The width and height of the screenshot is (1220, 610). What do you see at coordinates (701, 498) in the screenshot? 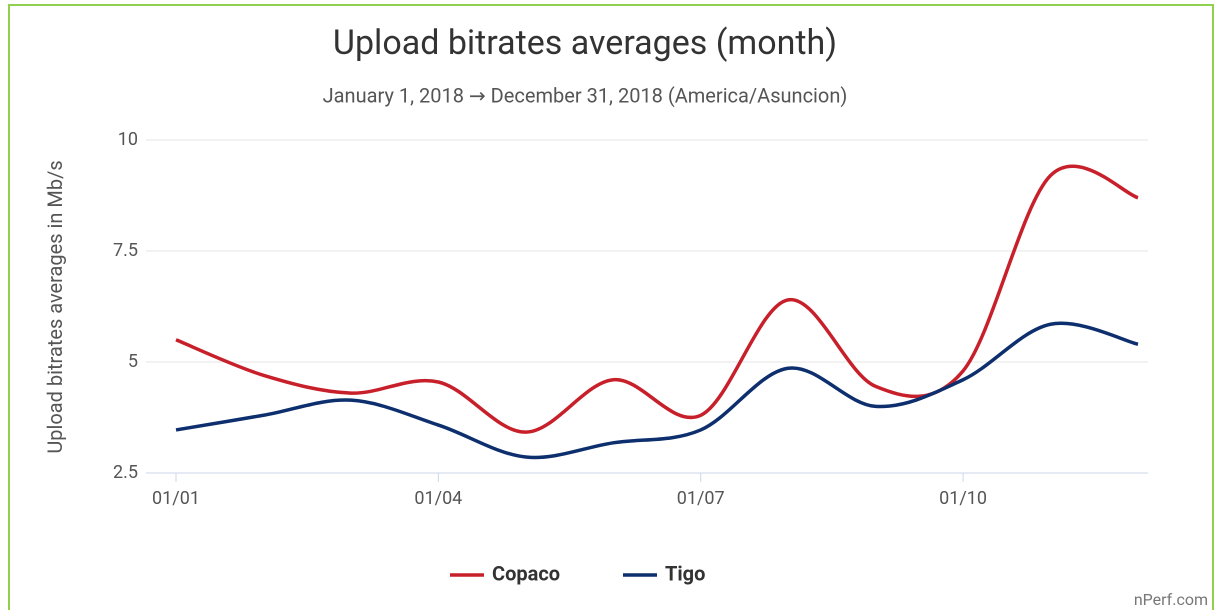
I see `x-tick-label: 01/07` at bounding box center [701, 498].